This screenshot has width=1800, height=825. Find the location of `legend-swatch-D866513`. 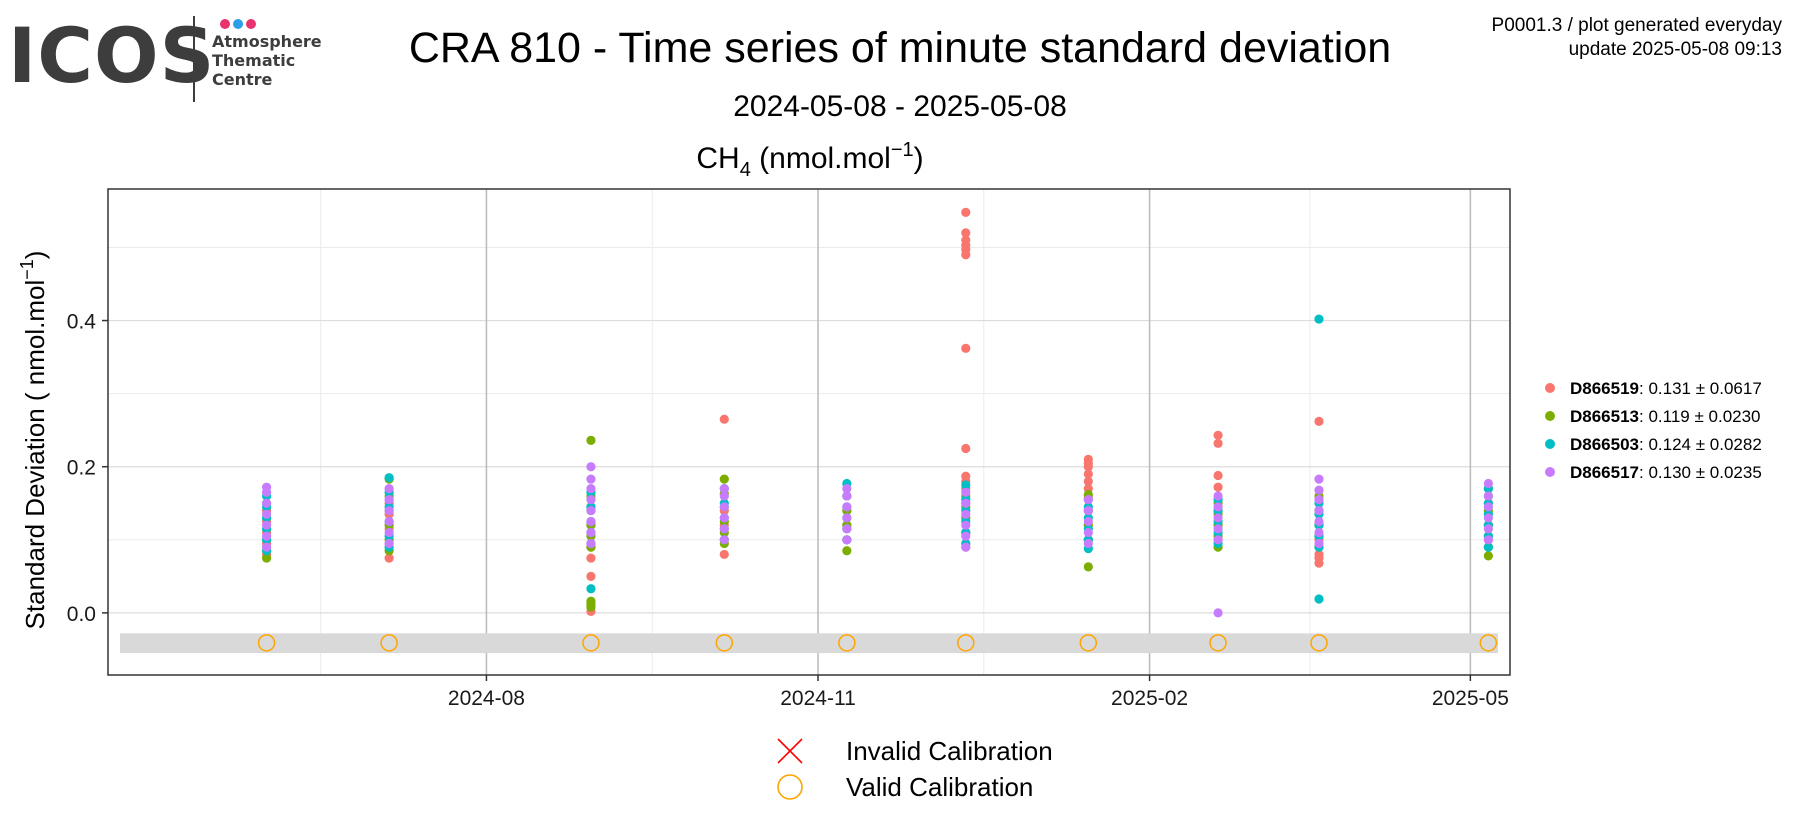

legend-swatch-D866513 is located at coordinates (1550, 416).